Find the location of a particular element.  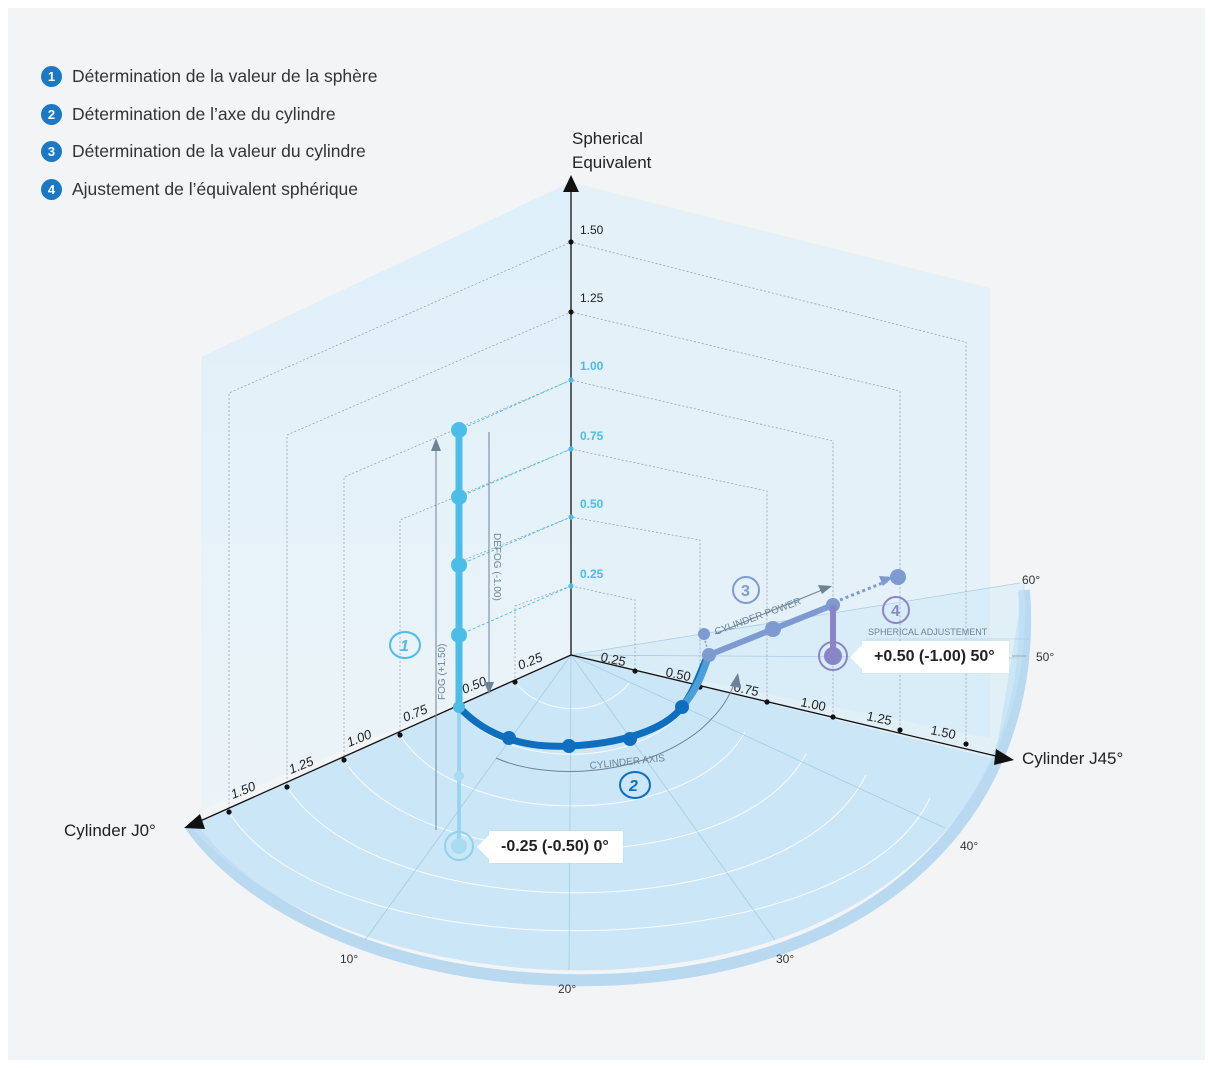

step3-marker-ring is located at coordinates (746, 590).